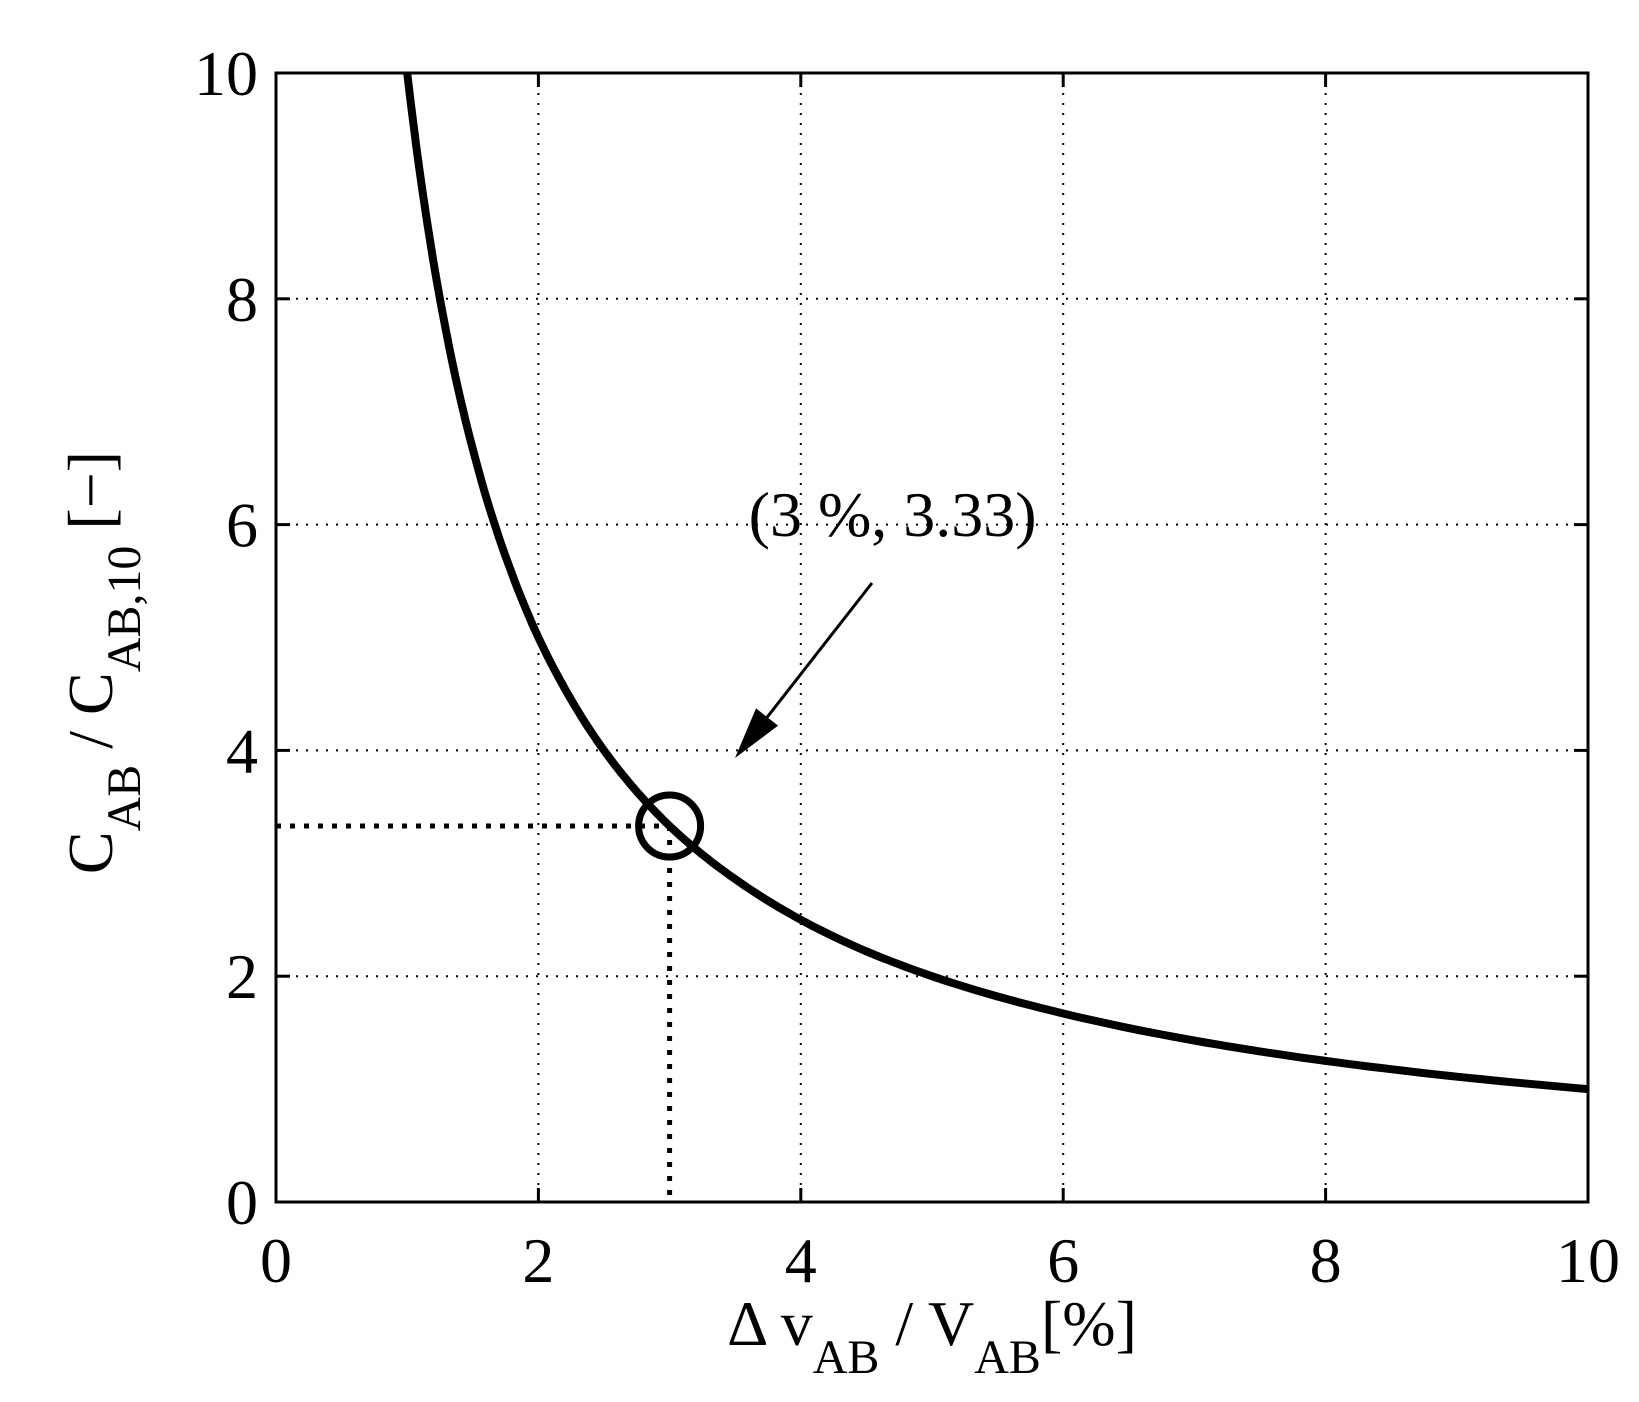  I want to click on annotation-arrow-line, so click(809, 663).